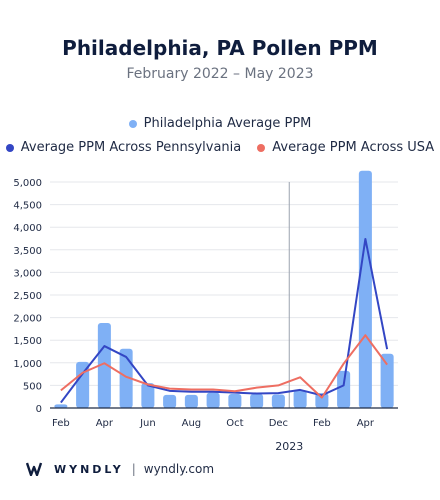 Image resolution: width=440 pixels, height=500 pixels. What do you see at coordinates (179, 469) in the screenshot?
I see `brand-url: wyndly.com` at bounding box center [179, 469].